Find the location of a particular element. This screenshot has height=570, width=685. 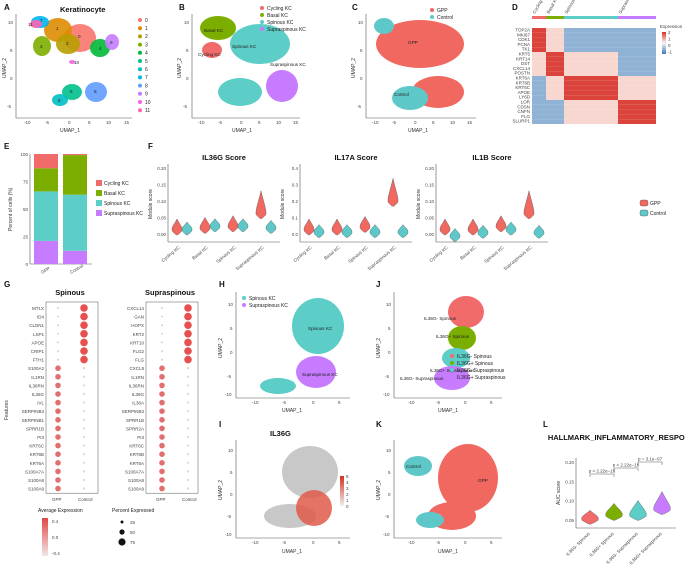

dotplot-gene-label: GAN is located at coordinates (139, 317).